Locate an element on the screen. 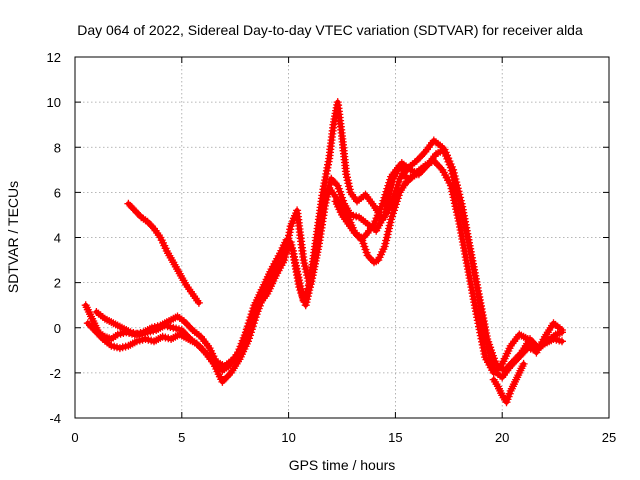 Image resolution: width=640 pixels, height=480 pixels. x-tick-label: 20 is located at coordinates (502, 437).